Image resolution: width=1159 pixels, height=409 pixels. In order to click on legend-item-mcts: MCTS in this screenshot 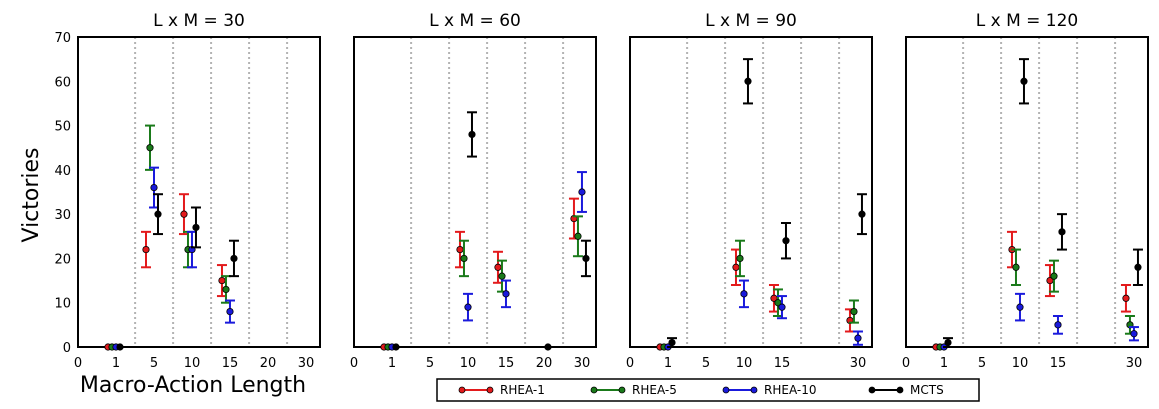, I will do `click(906, 390)`.